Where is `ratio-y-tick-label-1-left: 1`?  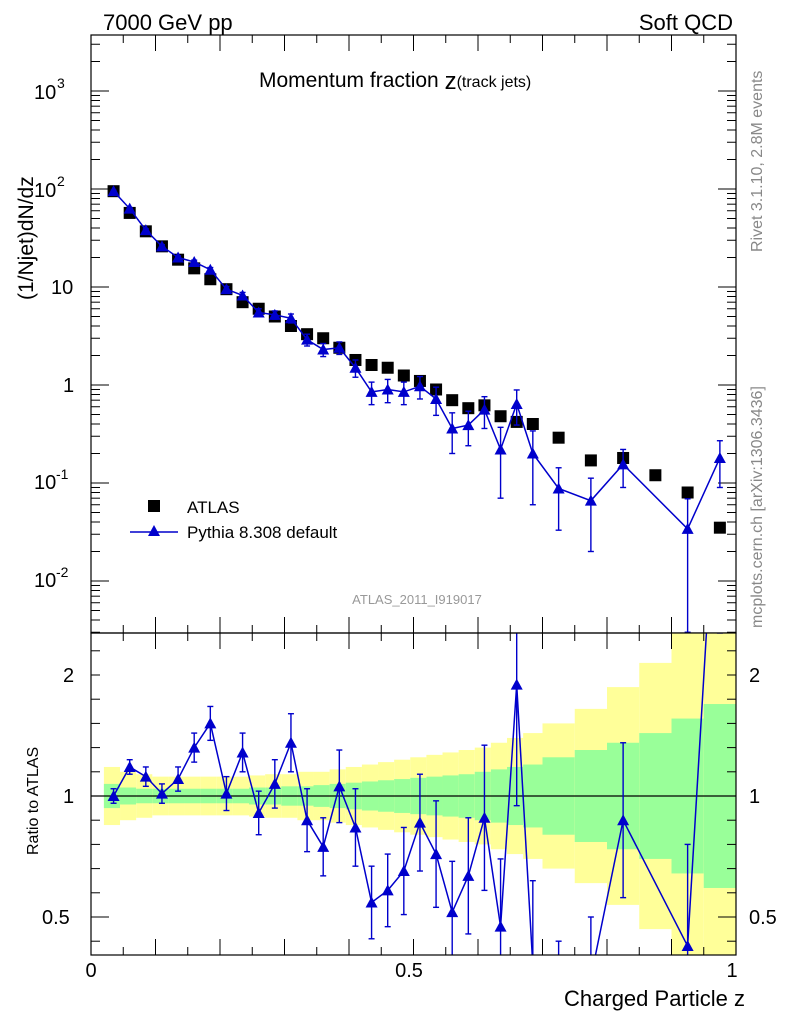 ratio-y-tick-label-1-left: 1 is located at coordinates (68, 797).